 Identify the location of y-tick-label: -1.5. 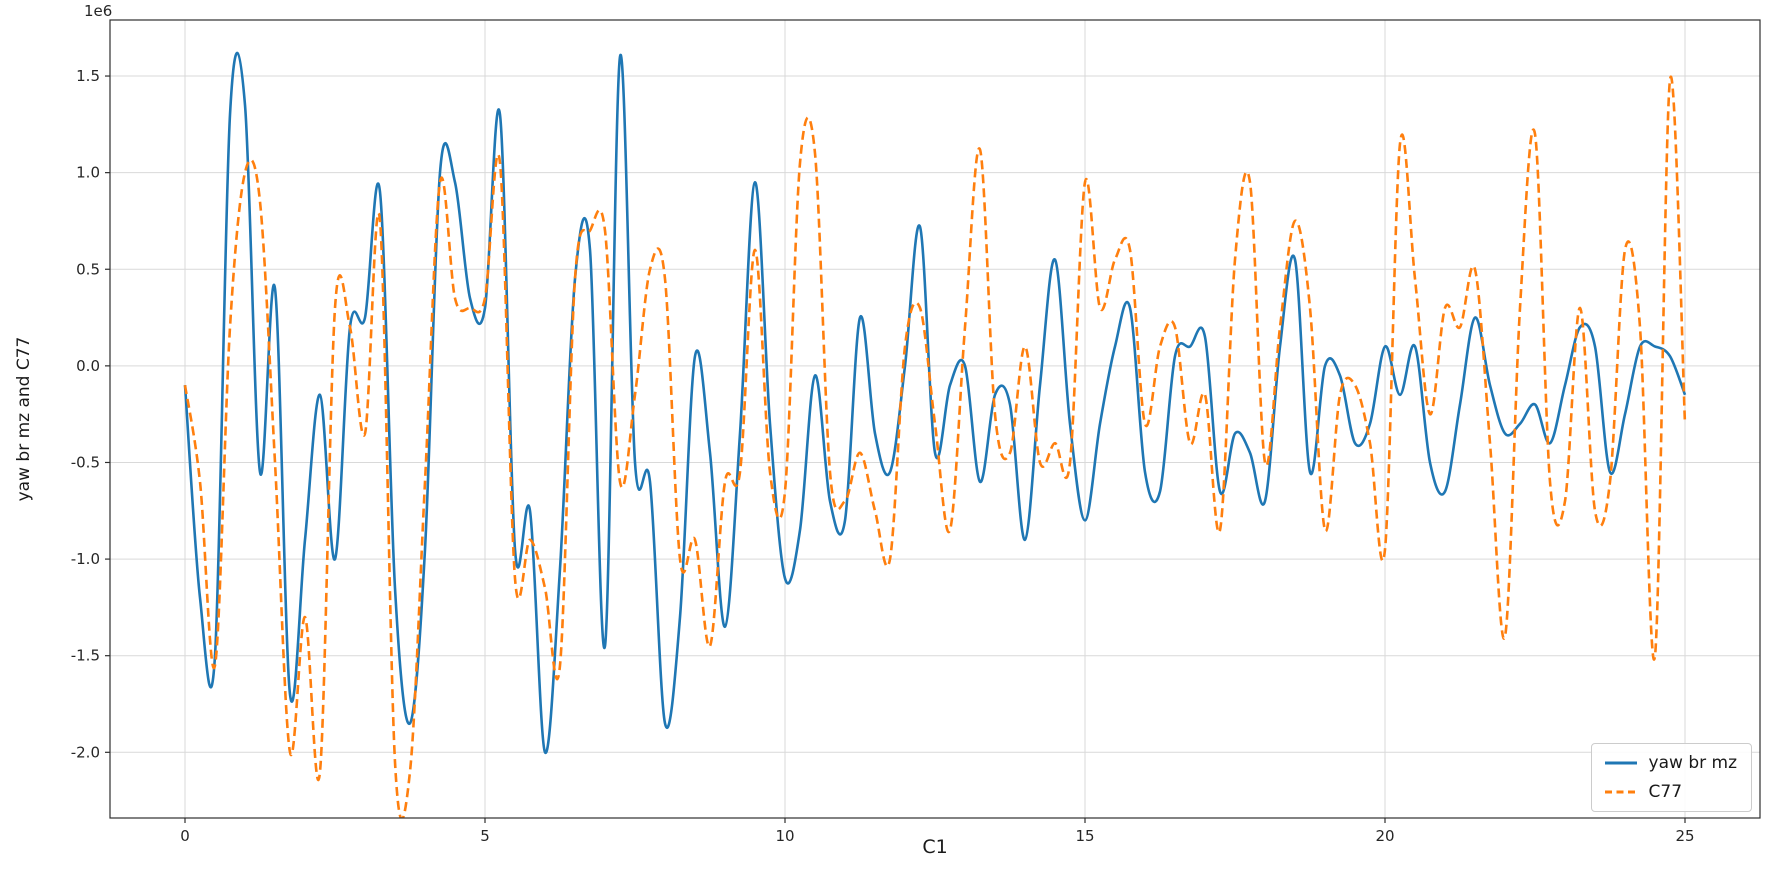
(85, 656).